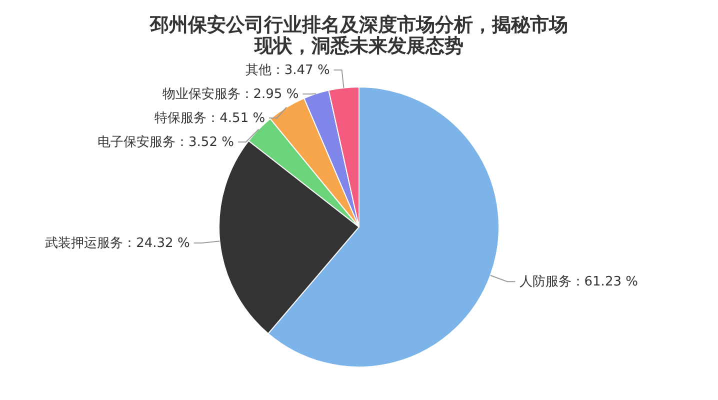 The height and width of the screenshot is (400, 718). I want to click on slice-label: 其他：3.47 %, so click(287, 70).